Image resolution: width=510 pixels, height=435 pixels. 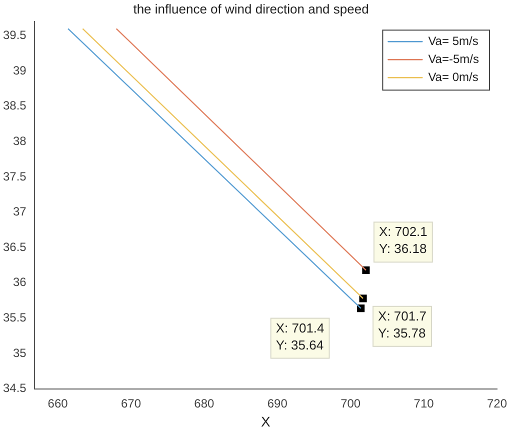 I want to click on y-tick-label: 39.5, so click(x=14, y=35).